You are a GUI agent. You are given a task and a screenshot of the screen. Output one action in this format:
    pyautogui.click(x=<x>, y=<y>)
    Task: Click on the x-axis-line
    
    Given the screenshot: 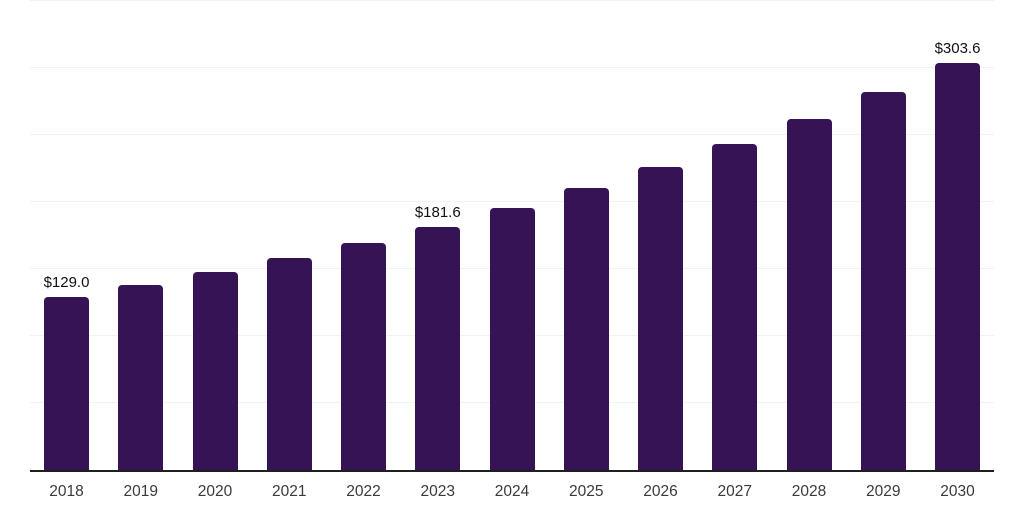 What is the action you would take?
    pyautogui.click(x=512, y=471)
    